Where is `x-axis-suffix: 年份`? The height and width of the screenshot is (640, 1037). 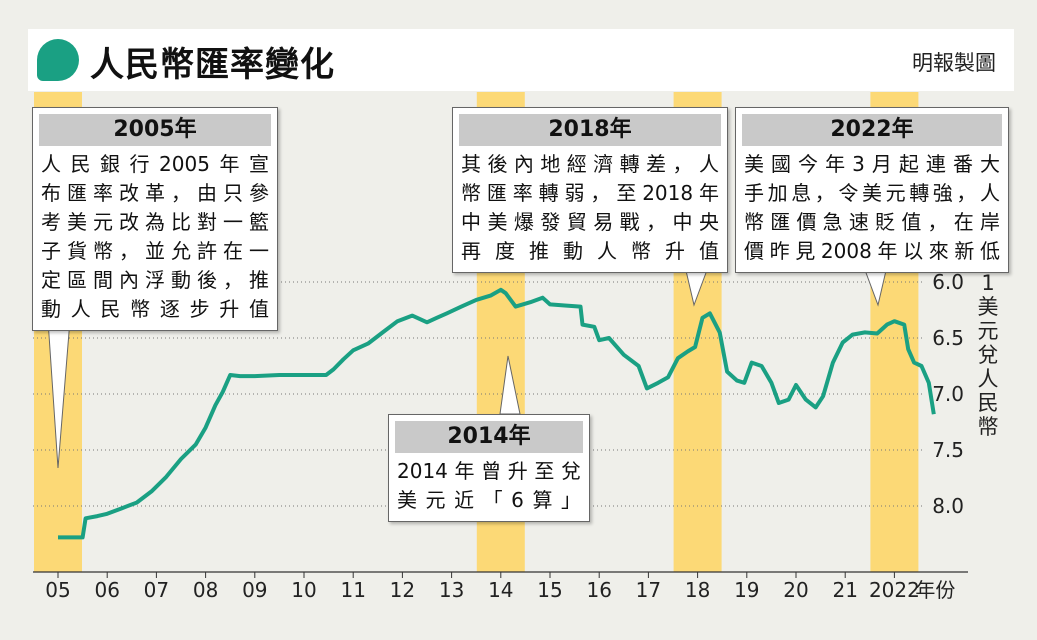 x-axis-suffix: 年份 is located at coordinates (935, 590).